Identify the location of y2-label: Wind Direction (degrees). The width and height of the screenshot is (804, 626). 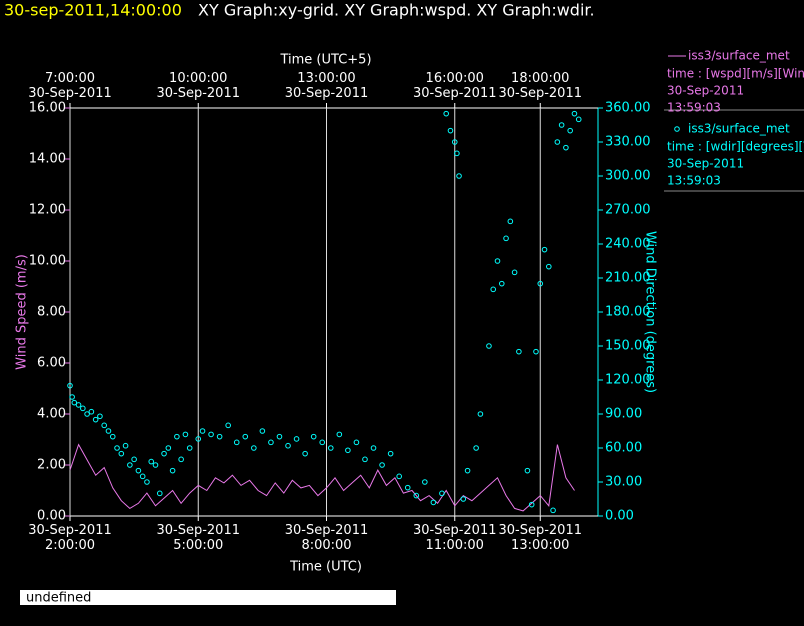
(650, 312).